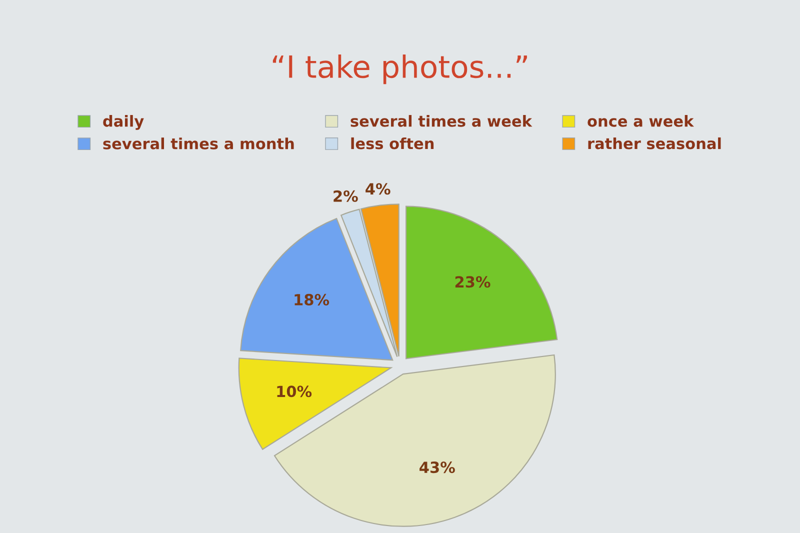  I want to click on legend-label: rather seasonal, so click(654, 143).